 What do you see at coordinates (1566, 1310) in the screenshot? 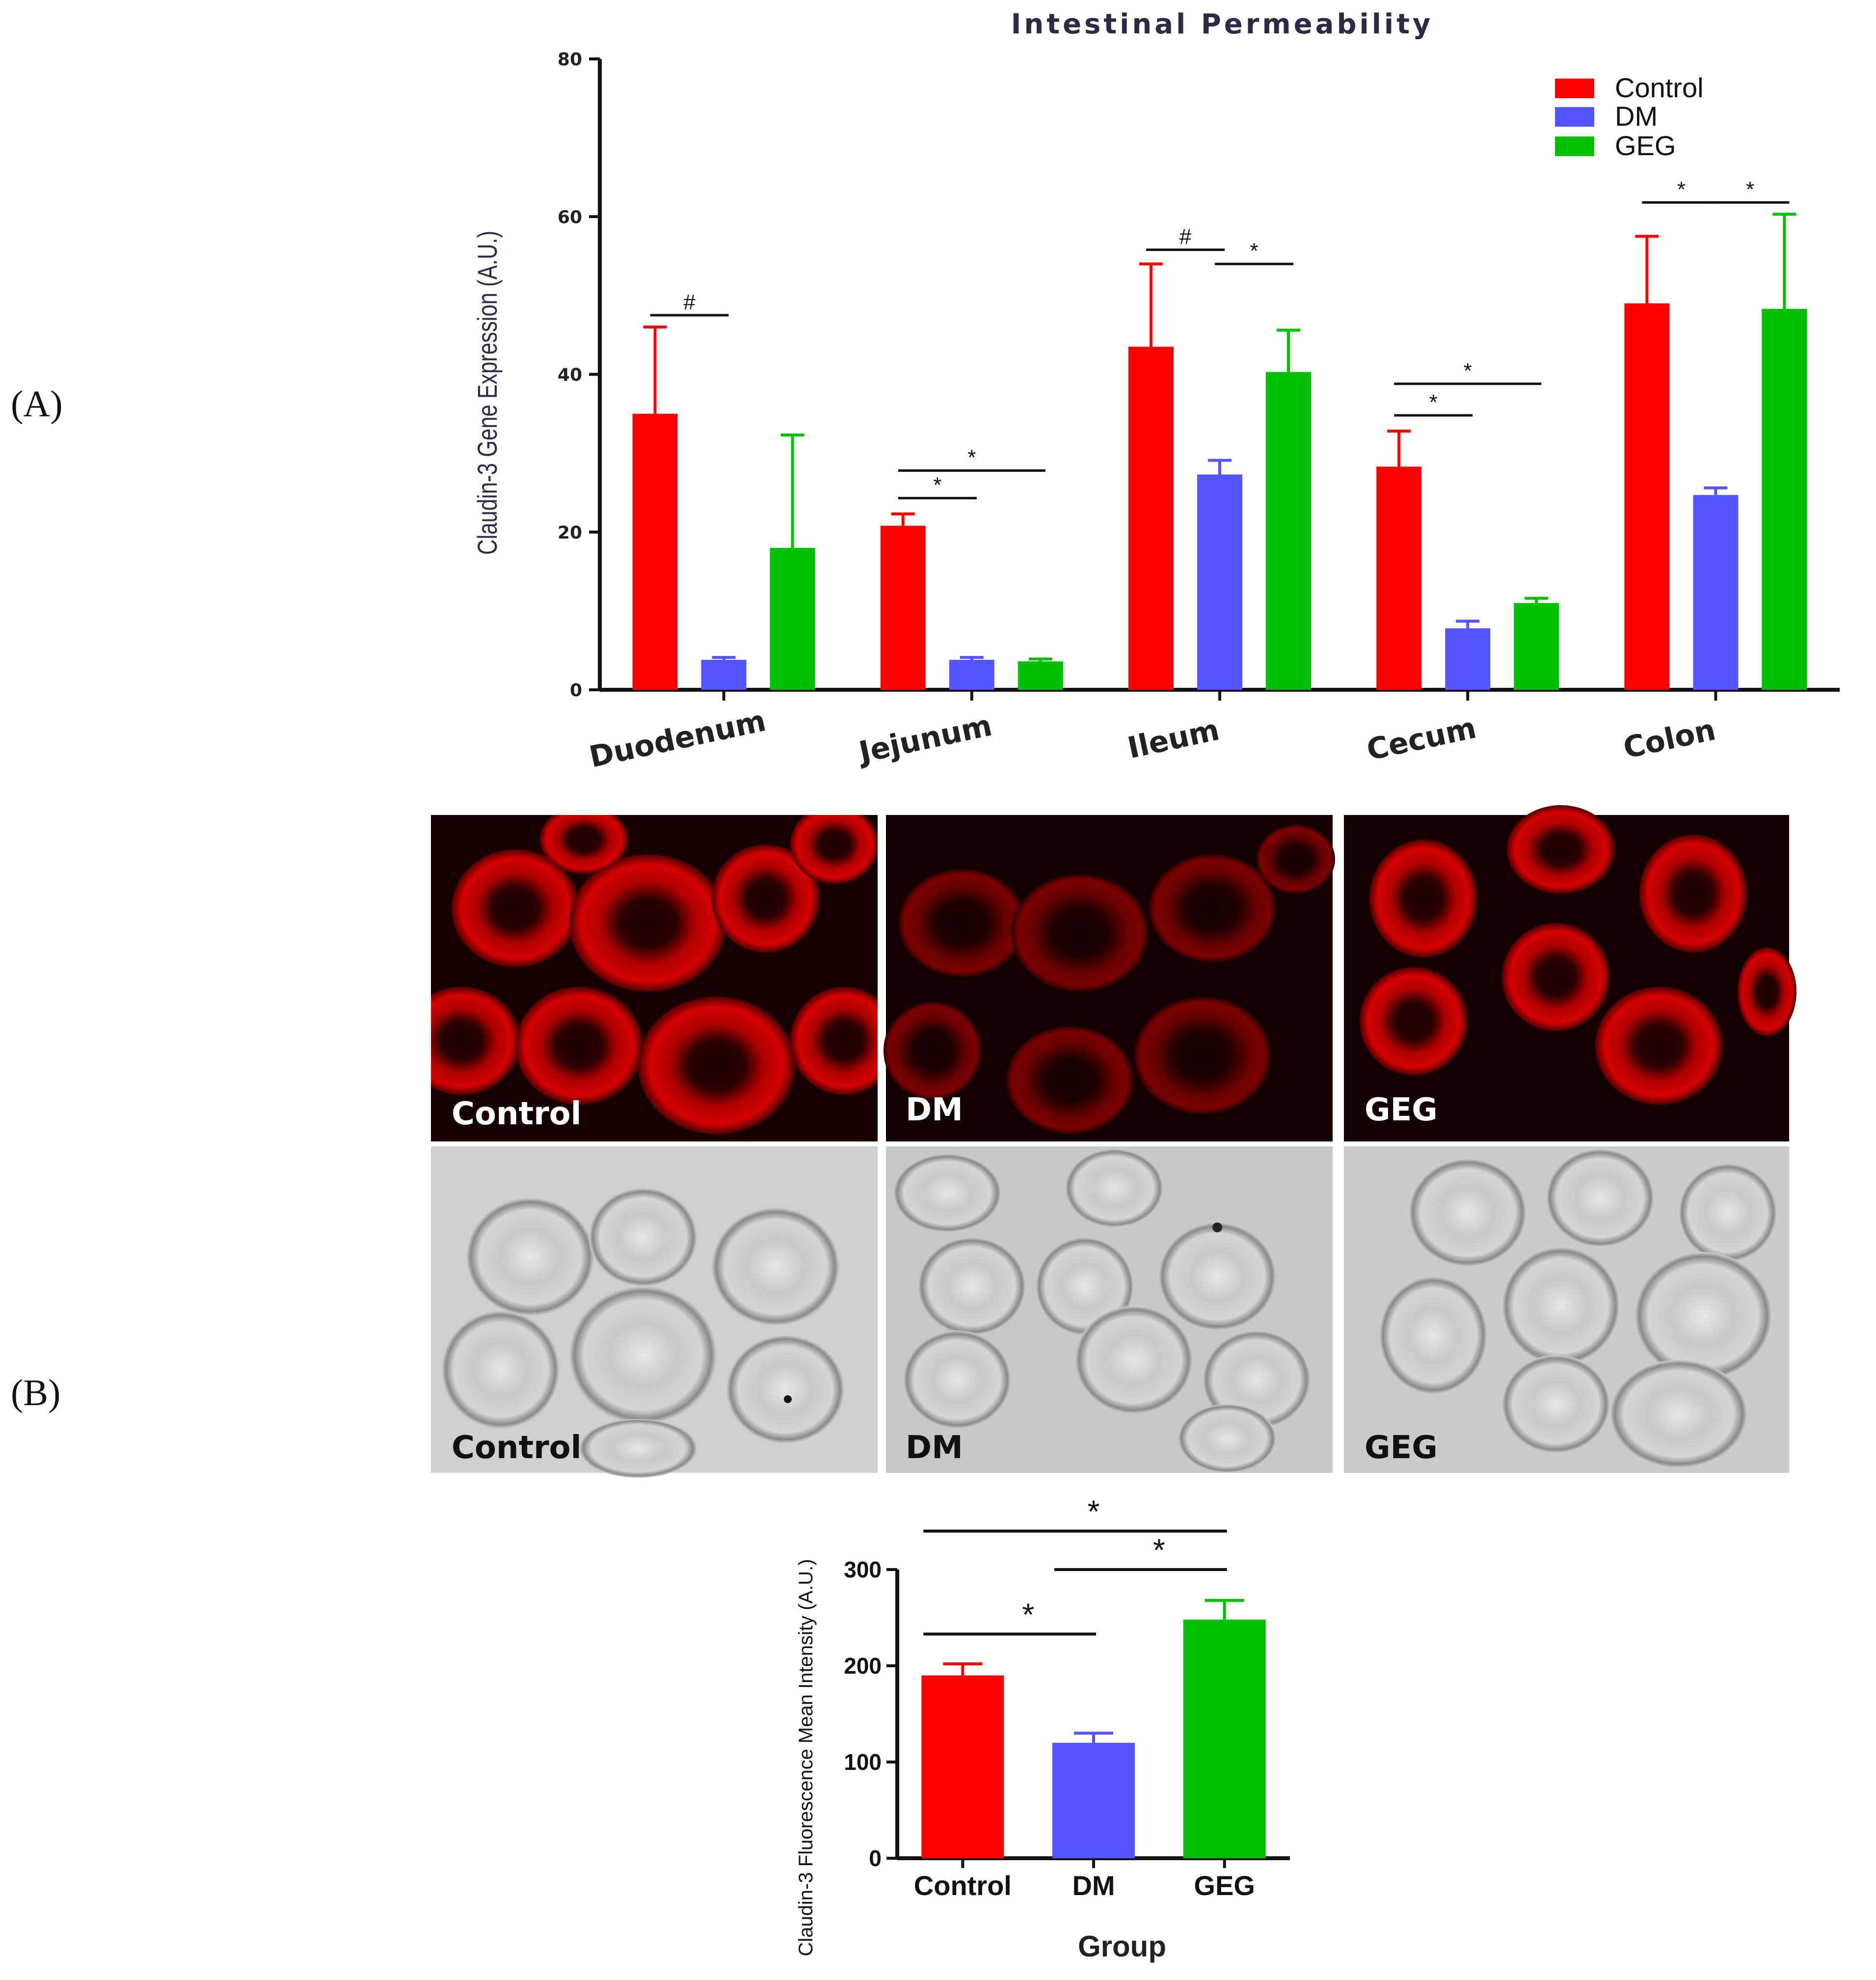
I see `brightfield-image-geg: GEG` at bounding box center [1566, 1310].